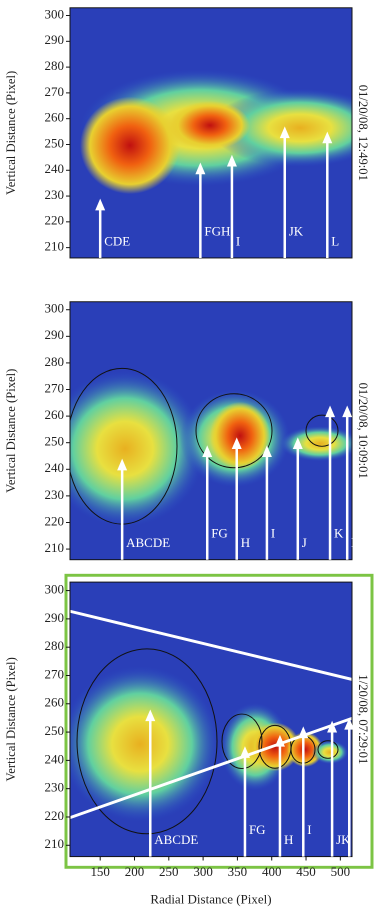 This screenshot has height=915, width=375. Describe the element at coordinates (304, 543) in the screenshot. I see `arrow-label: J` at that location.